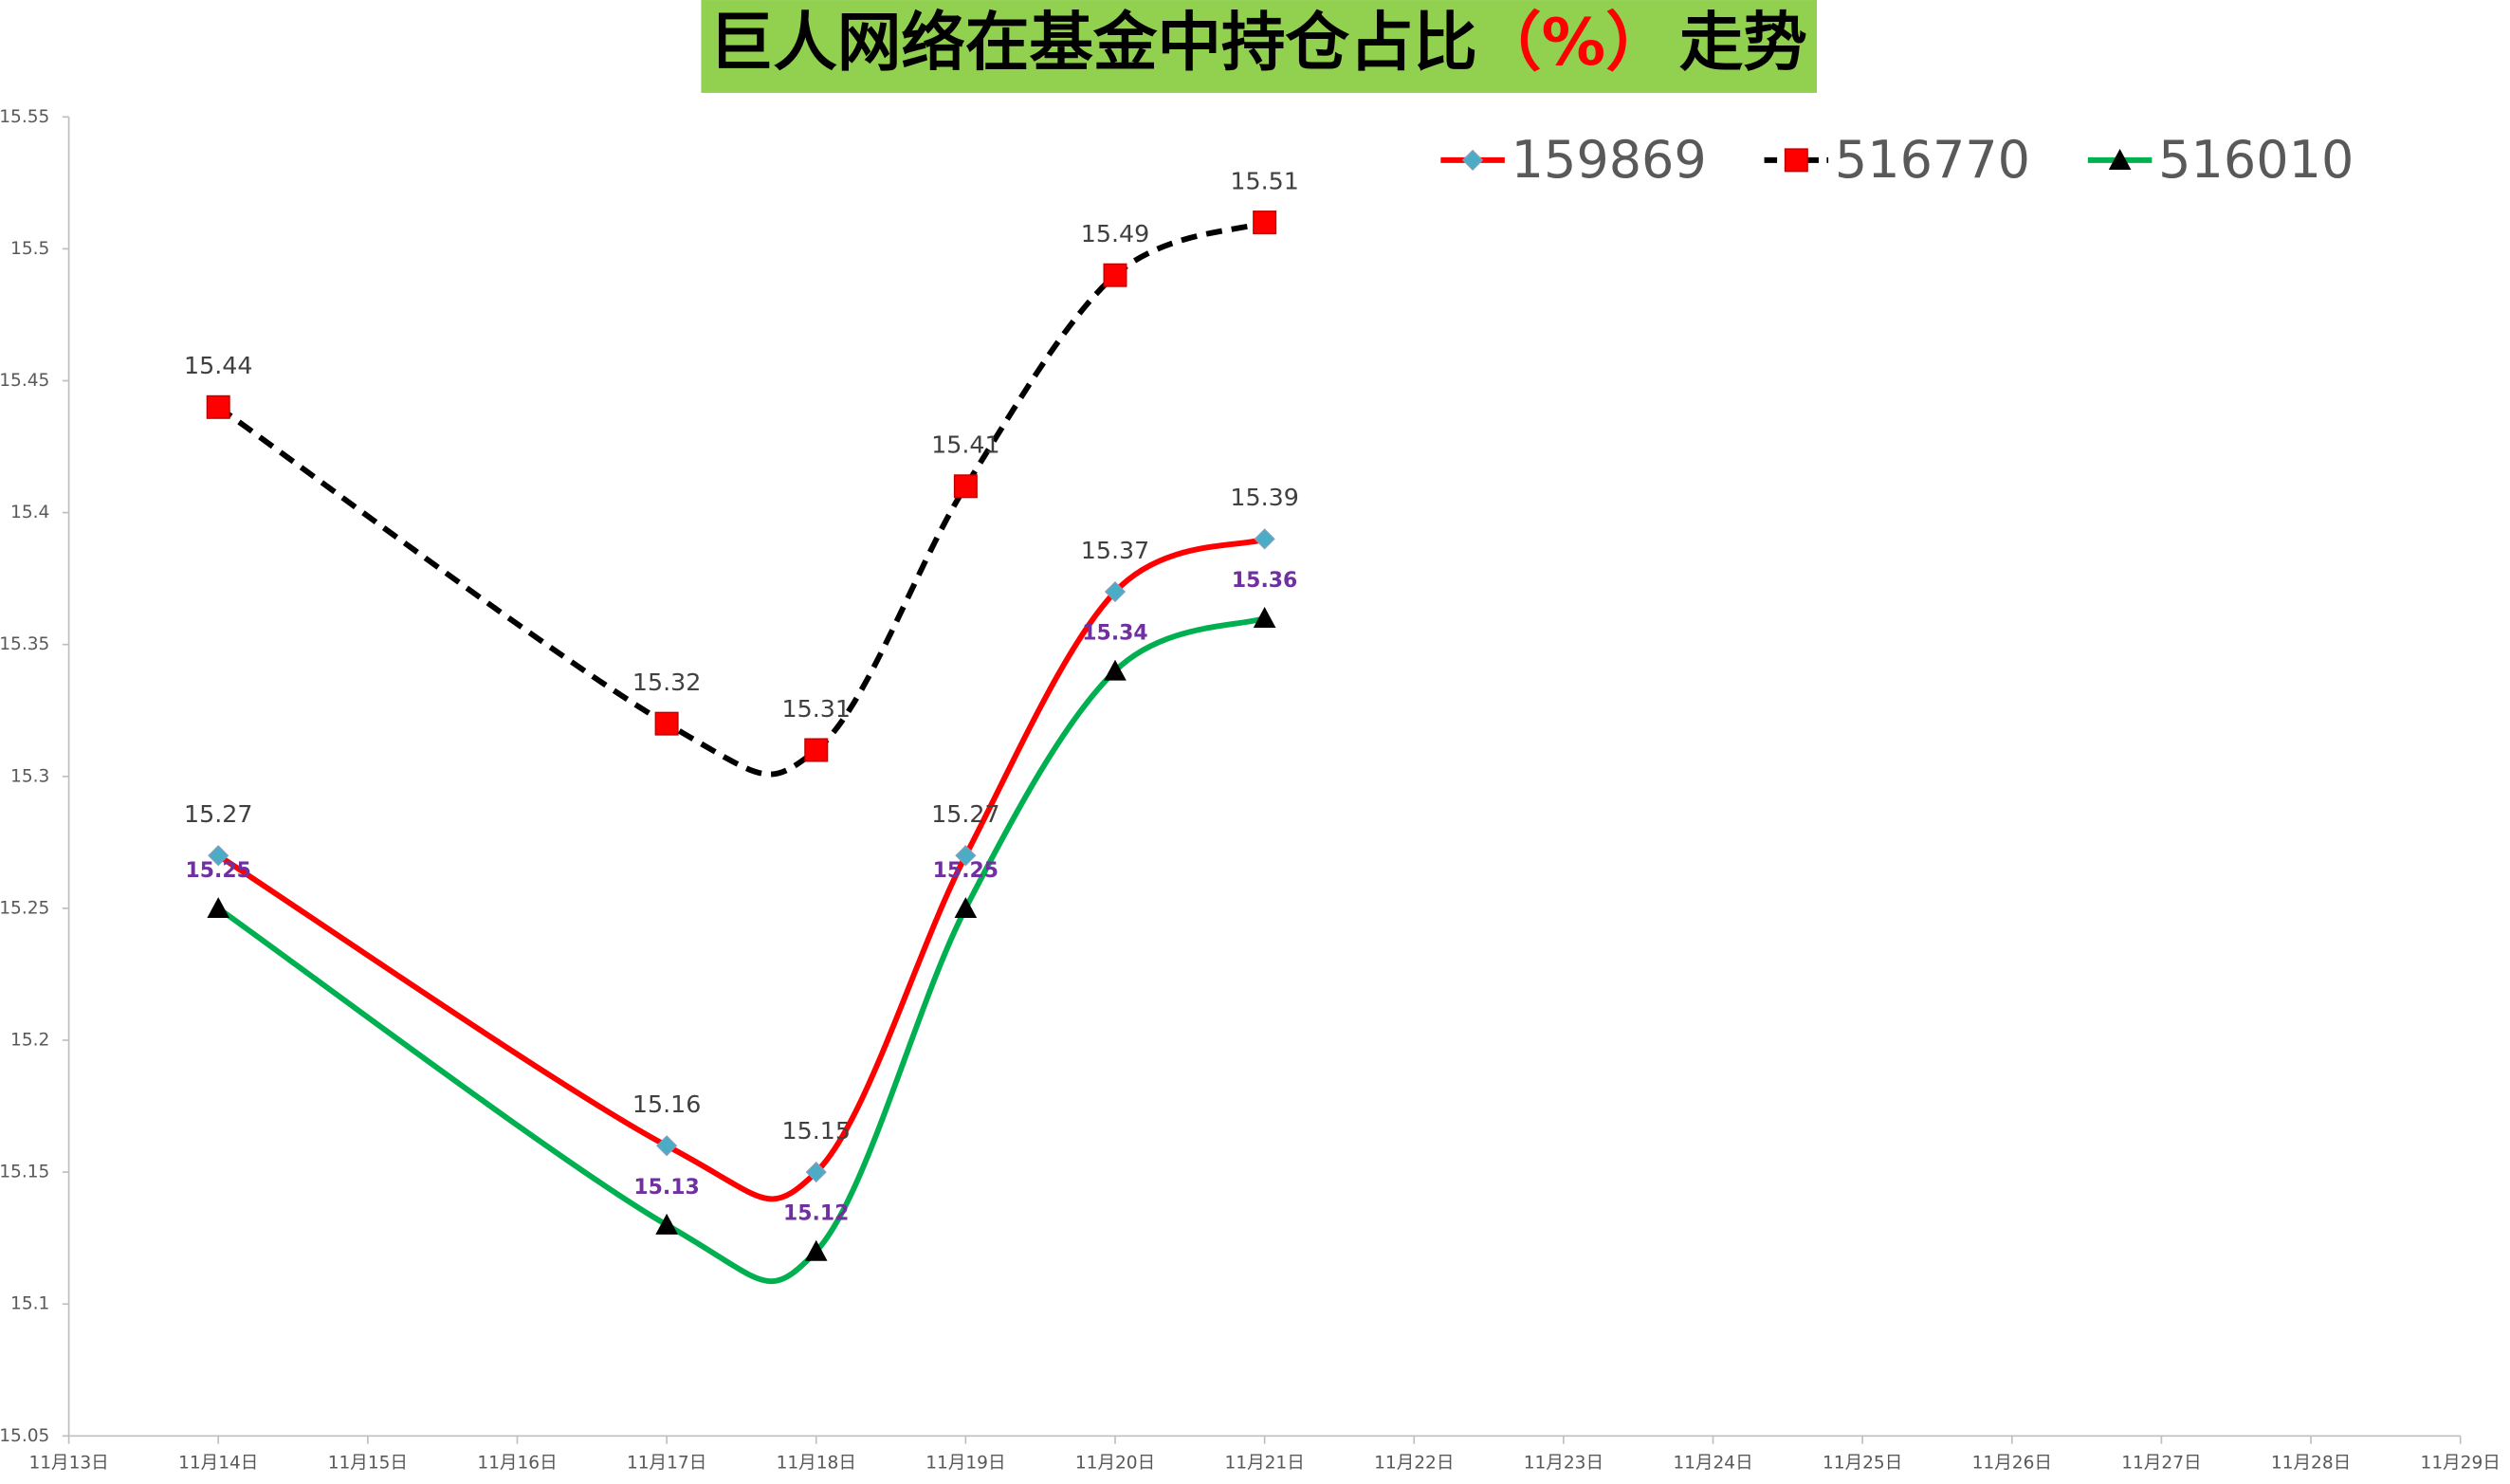 The height and width of the screenshot is (1484, 2510). I want to click on title-part: 走势, so click(1743, 43).